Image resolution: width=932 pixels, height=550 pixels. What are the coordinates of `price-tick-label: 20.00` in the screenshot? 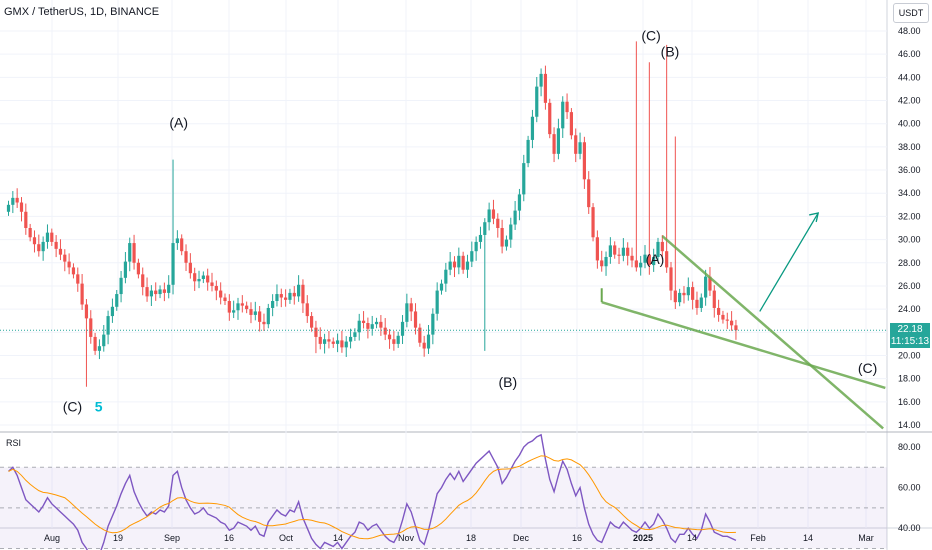 It's located at (909, 355).